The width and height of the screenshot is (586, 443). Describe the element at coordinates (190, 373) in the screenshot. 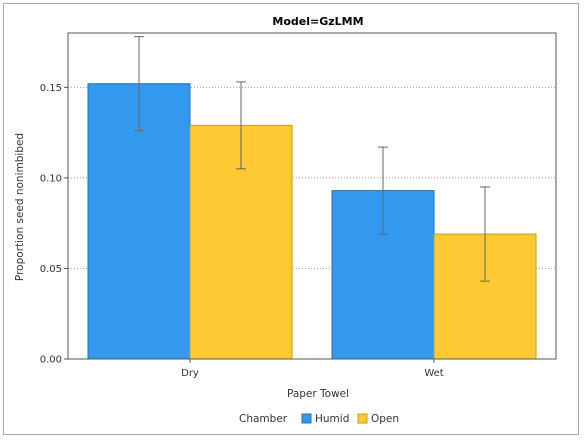

I see `x-tick-label: Dry` at that location.